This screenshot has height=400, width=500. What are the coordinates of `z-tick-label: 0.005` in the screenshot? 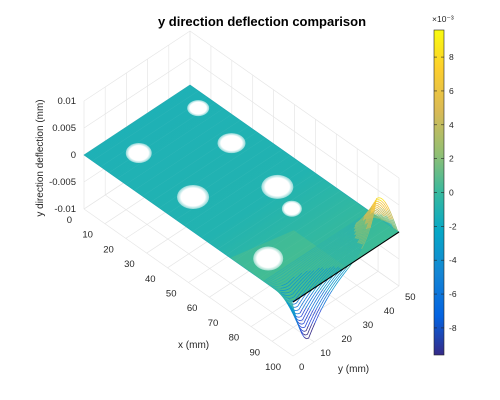 It's located at (64, 128).